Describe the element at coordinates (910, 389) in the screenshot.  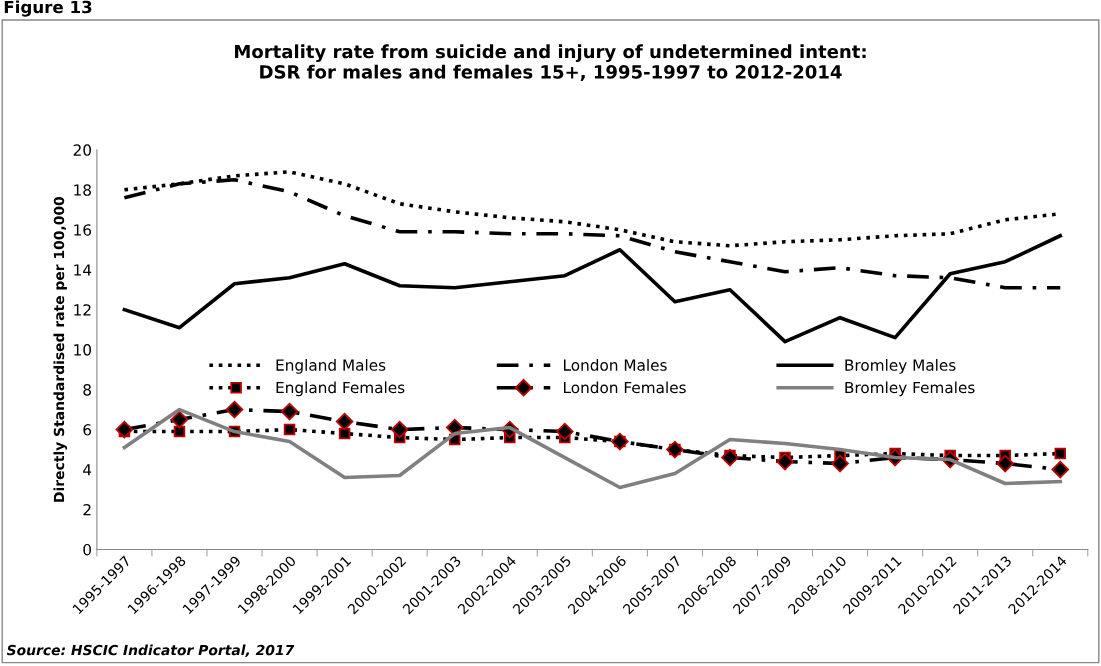
I see `legend-label: Bromley Females` at that location.